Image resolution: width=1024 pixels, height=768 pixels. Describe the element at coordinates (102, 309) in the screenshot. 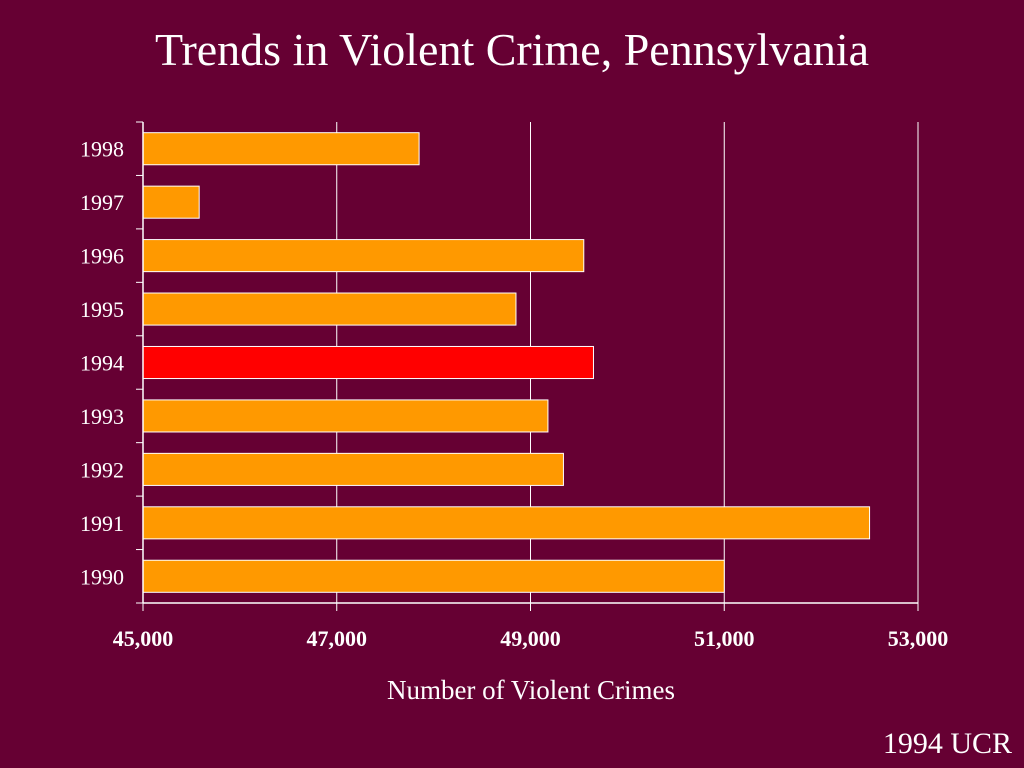

I see `category-label: 1995` at that location.